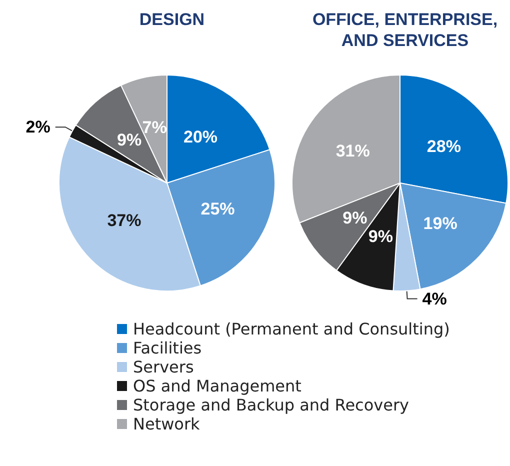 This screenshot has height=466, width=510. What do you see at coordinates (434, 298) in the screenshot?
I see `data-label: 4%` at bounding box center [434, 298].